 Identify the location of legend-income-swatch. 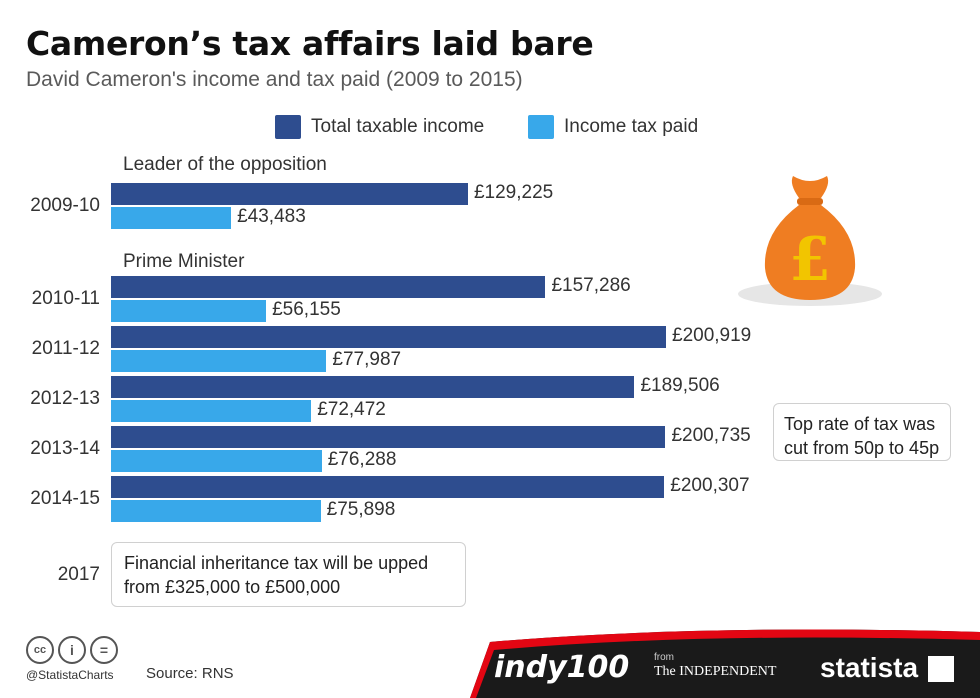
(288, 127).